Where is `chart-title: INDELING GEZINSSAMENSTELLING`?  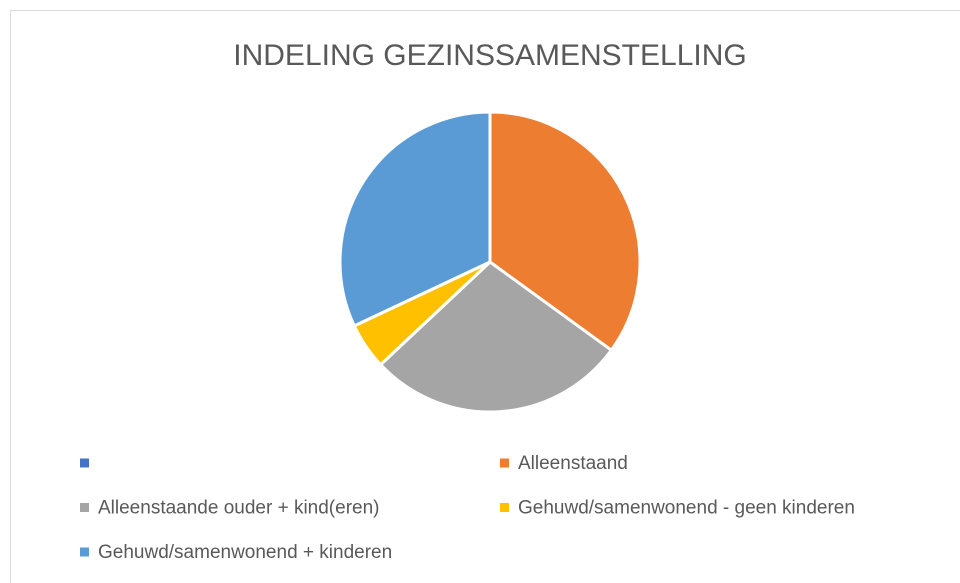 chart-title: INDELING GEZINSSAMENSTELLING is located at coordinates (489, 55).